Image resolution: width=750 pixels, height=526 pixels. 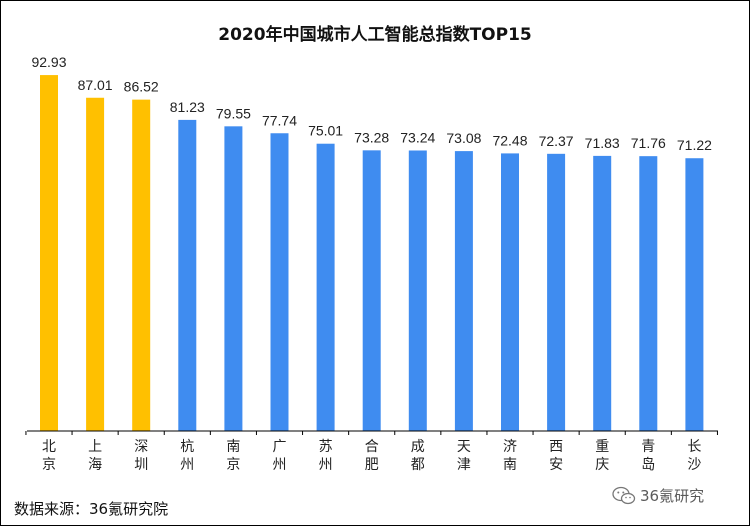 I want to click on category-label-14: 长沙, so click(x=694, y=456).